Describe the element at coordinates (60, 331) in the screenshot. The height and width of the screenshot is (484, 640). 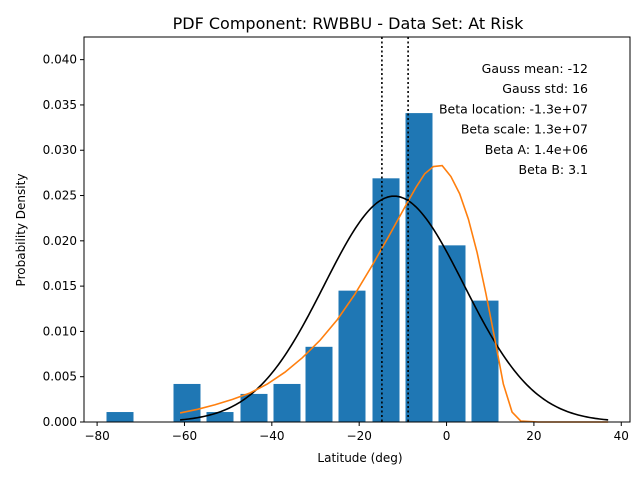
I see `y-tick-label: 0.010` at that location.